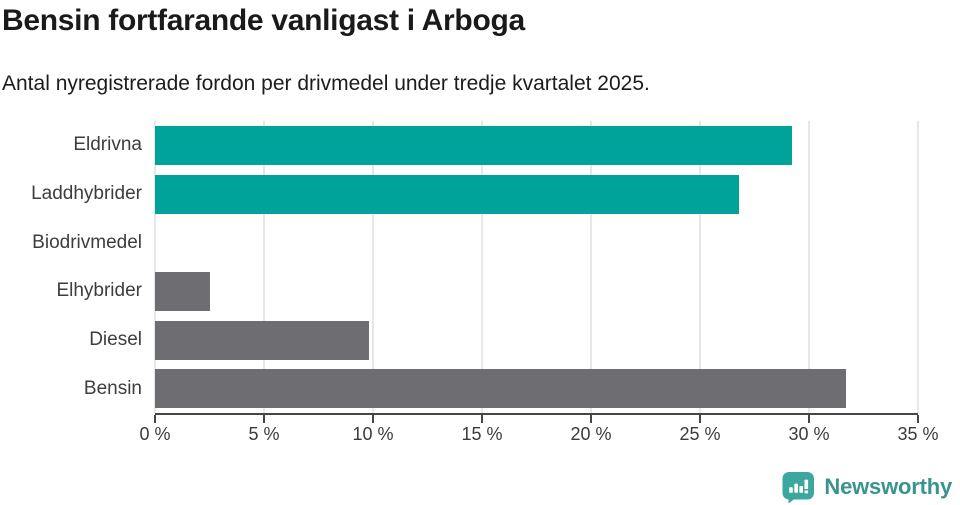 This screenshot has width=960, height=505. Describe the element at coordinates (99, 291) in the screenshot. I see `category-label: Elhybrider` at that location.